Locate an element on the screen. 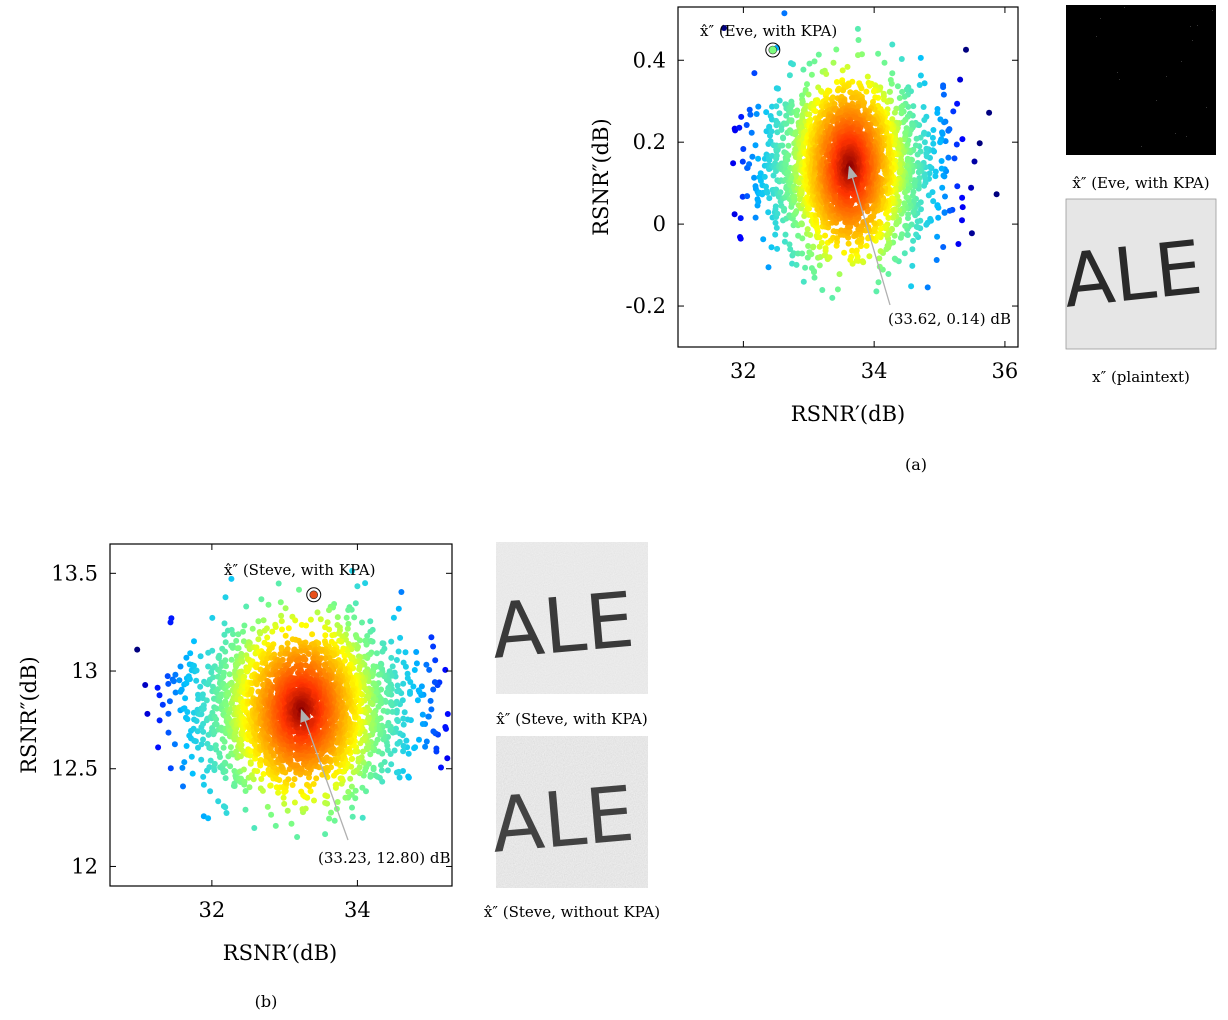 The width and height of the screenshot is (1228, 1020). plaintext-image is located at coordinates (1141, 274).